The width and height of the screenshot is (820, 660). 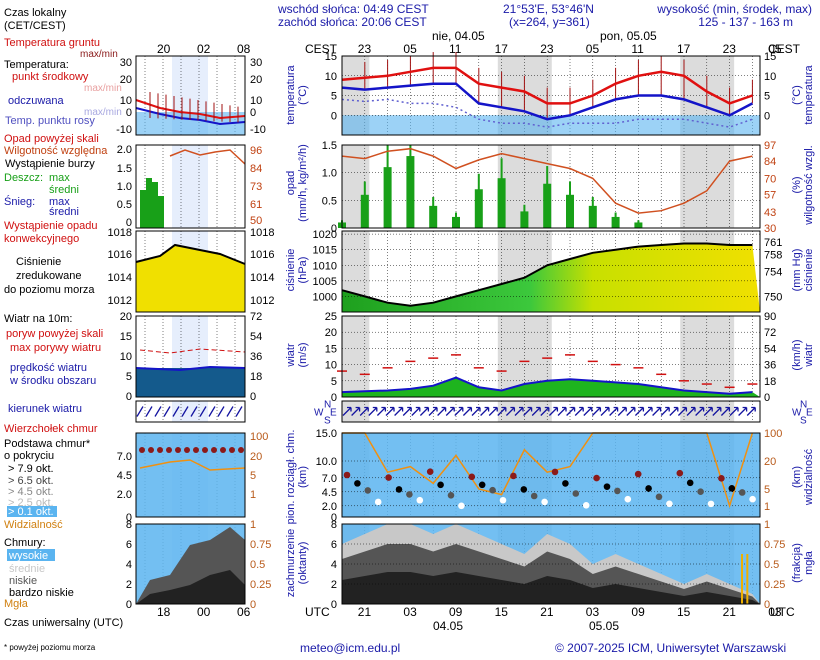 I want to click on press-unit-right: (mm Hg), so click(x=797, y=270).